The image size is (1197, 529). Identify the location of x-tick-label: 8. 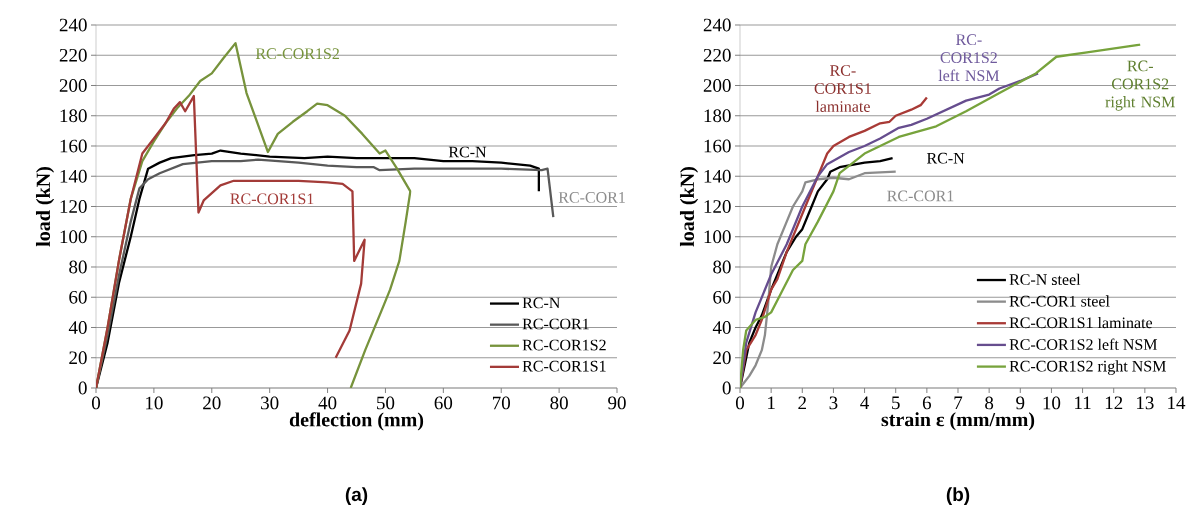
(989, 403).